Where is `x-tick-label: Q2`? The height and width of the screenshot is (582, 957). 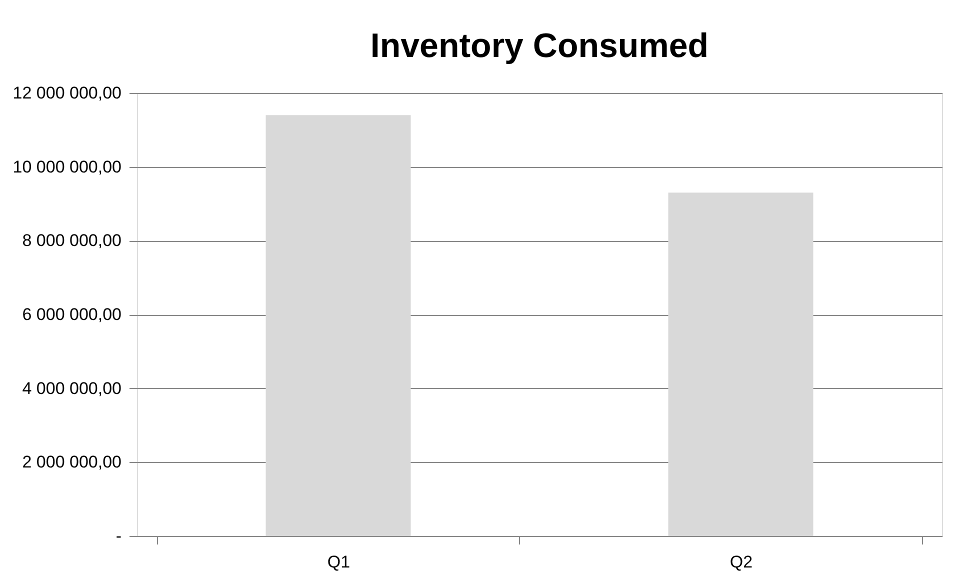
x-tick-label: Q2 is located at coordinates (741, 562).